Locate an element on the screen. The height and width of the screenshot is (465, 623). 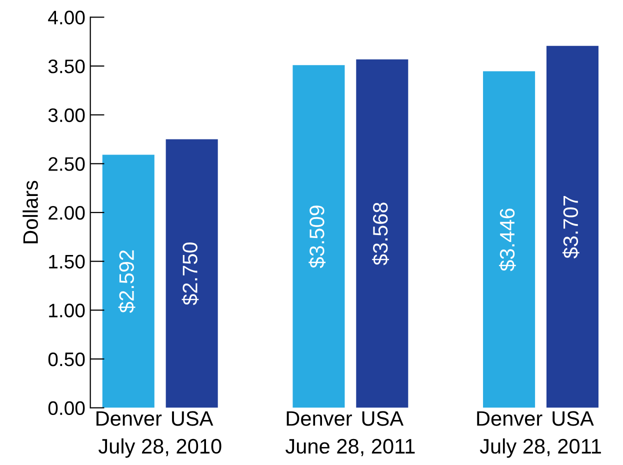
text: July 28, 2011 is located at coordinates (540, 448).